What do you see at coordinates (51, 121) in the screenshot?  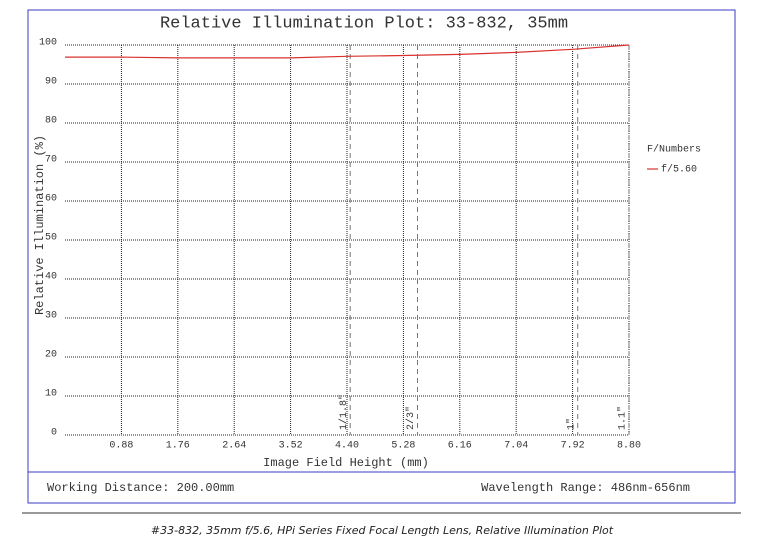 I see `y-tick-label: 80` at bounding box center [51, 121].